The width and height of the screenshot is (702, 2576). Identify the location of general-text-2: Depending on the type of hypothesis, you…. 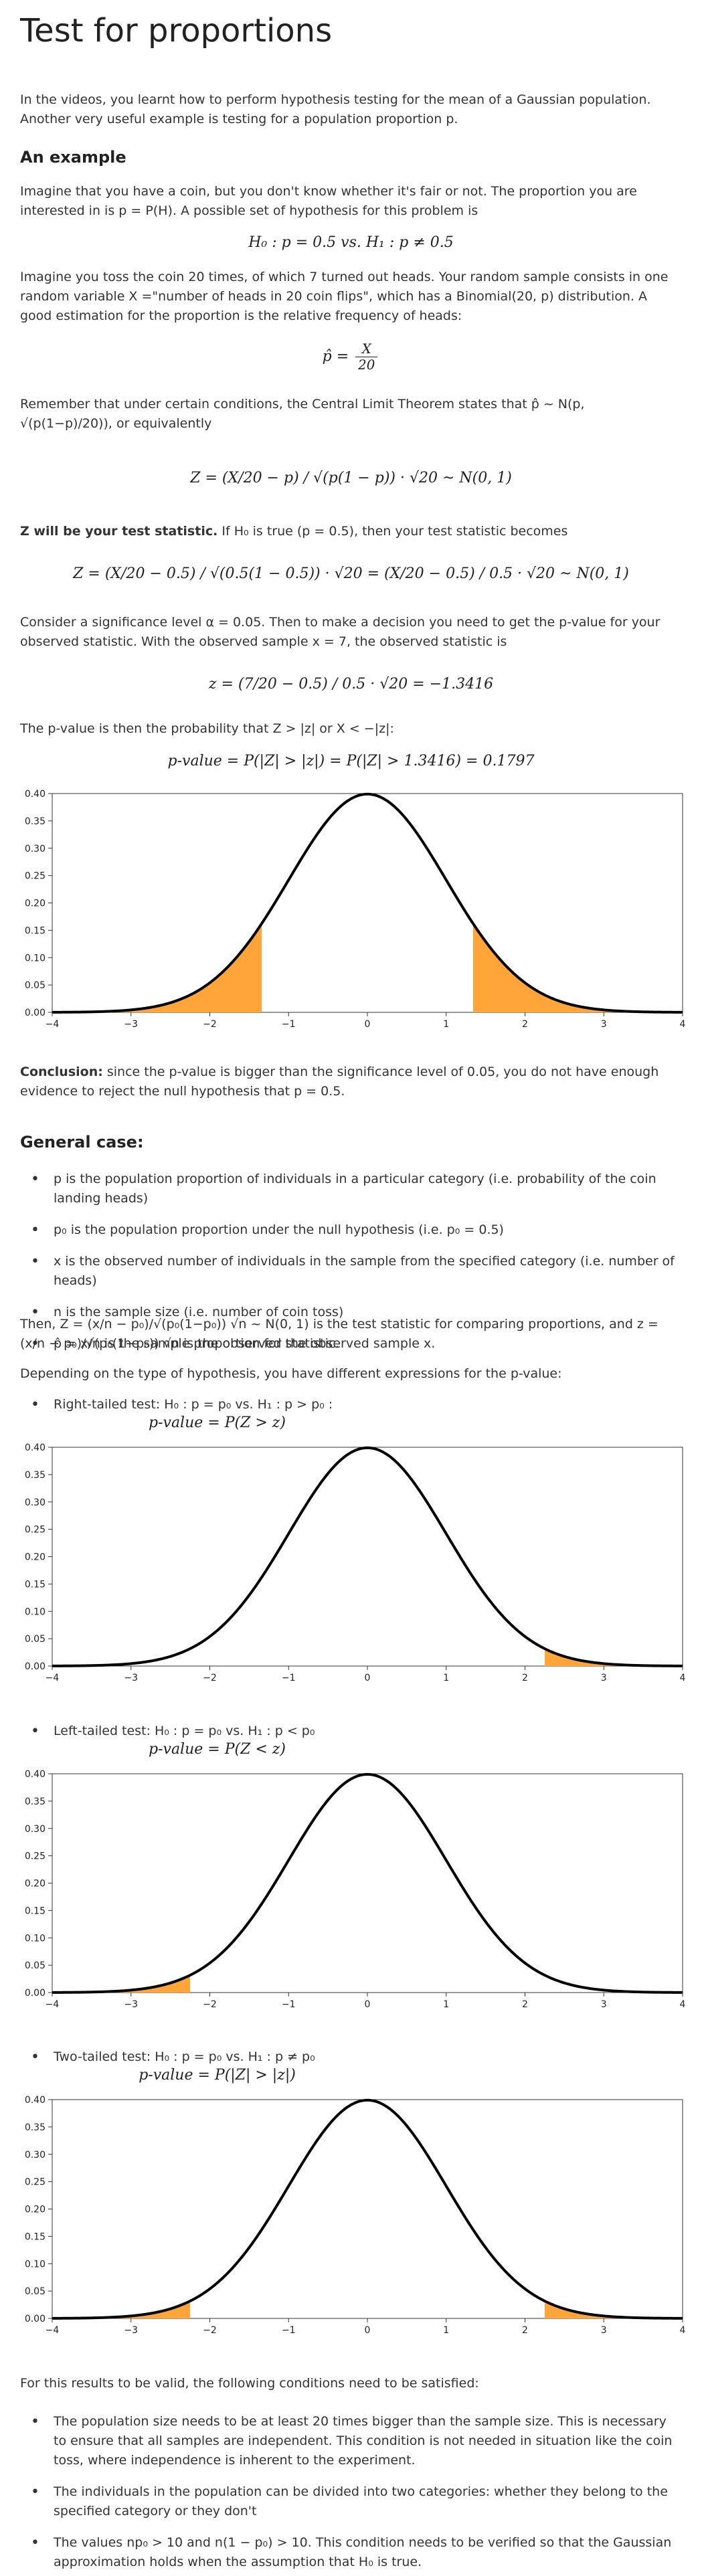
(291, 1373).